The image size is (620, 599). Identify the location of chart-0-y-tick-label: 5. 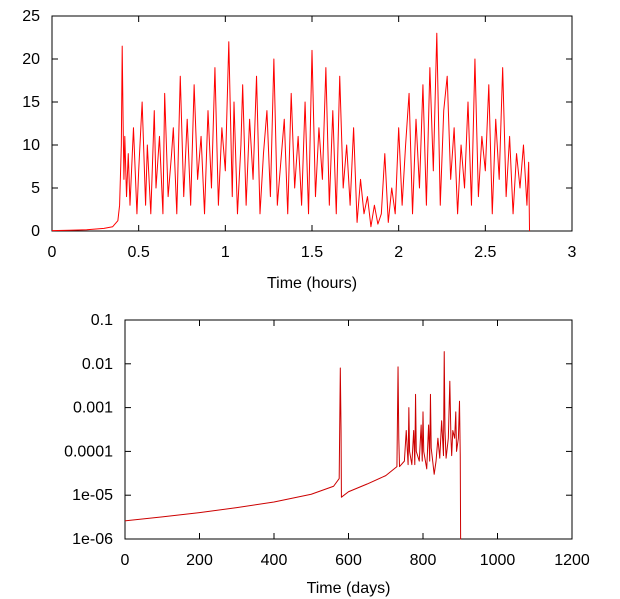
(35, 188).